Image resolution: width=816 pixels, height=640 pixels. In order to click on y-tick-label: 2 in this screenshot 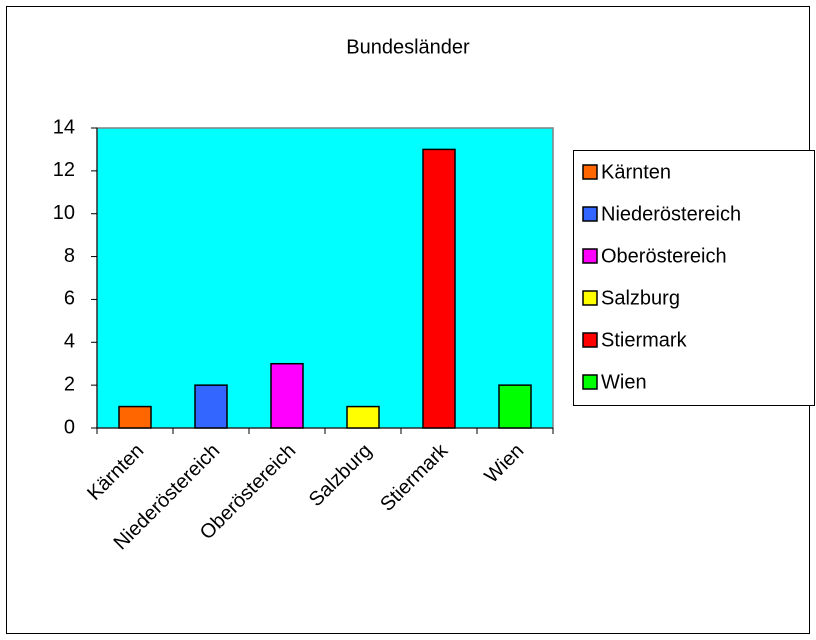, I will do `click(69, 384)`.